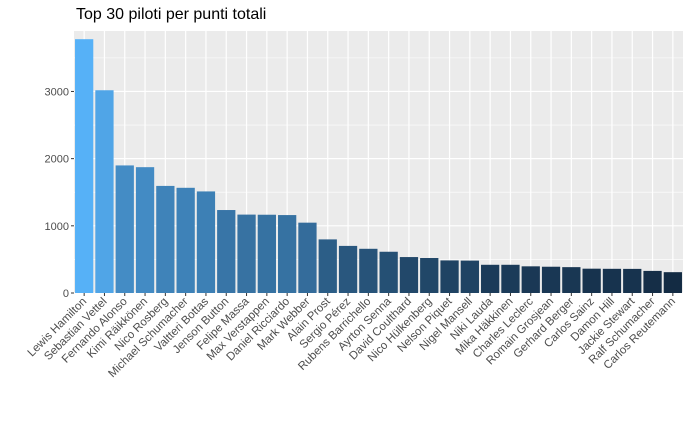 This screenshot has width=700, height=432. Describe the element at coordinates (66, 294) in the screenshot. I see `y-tick-label: 0` at that location.